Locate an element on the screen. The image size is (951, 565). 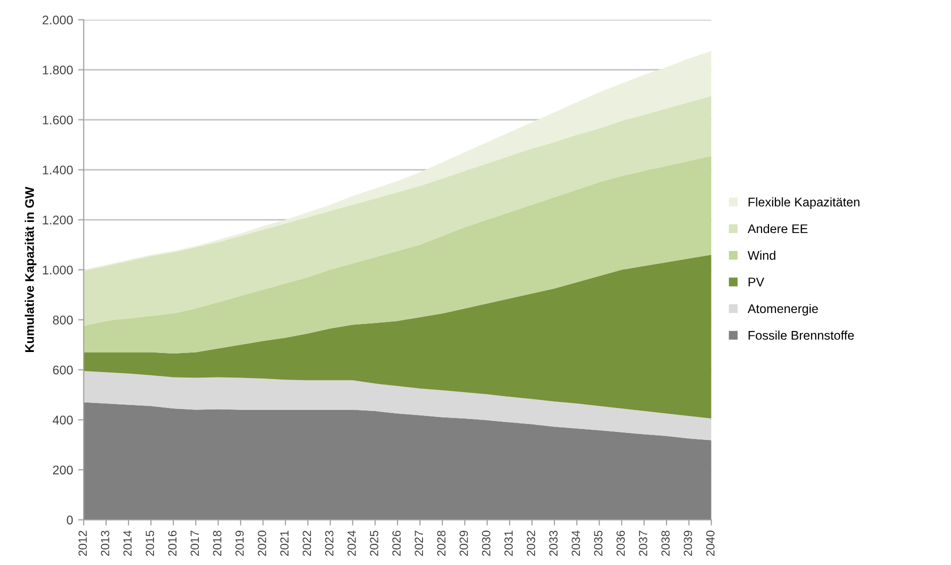
x-tick-label: 2027 is located at coordinates (419, 543).